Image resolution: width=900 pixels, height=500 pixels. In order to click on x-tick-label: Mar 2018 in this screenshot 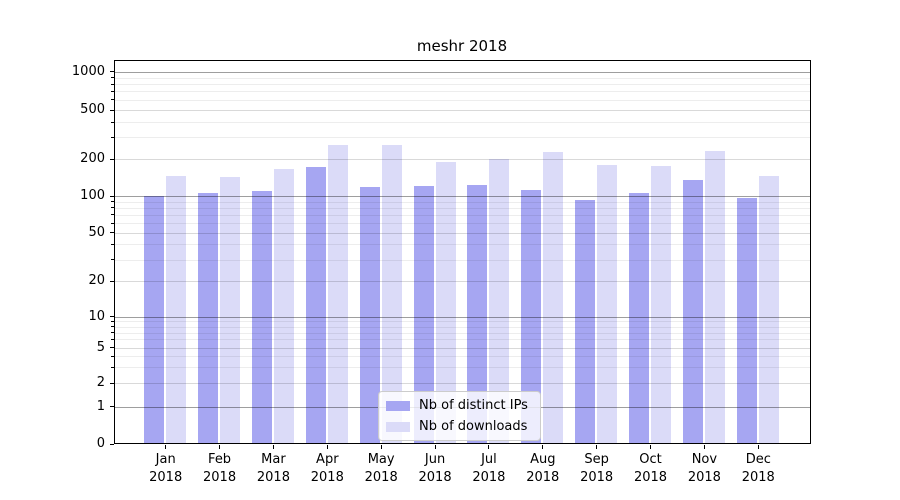, I will do `click(273, 468)`.